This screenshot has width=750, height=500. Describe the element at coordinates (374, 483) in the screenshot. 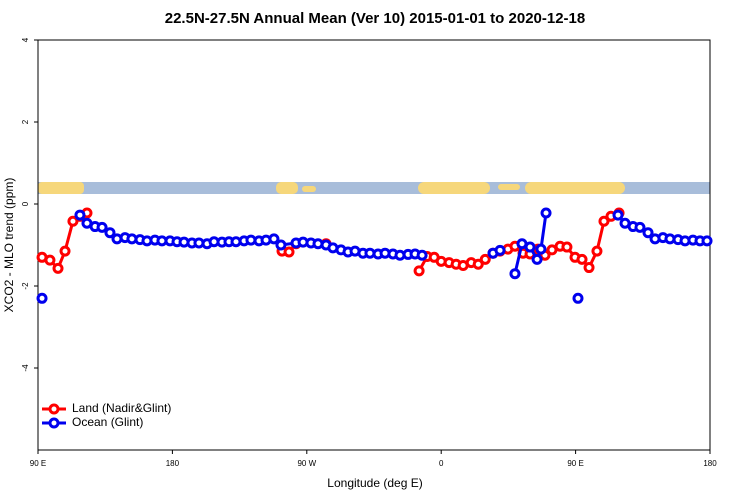

I see `x-axis-label: Longitude (deg E)` at that location.